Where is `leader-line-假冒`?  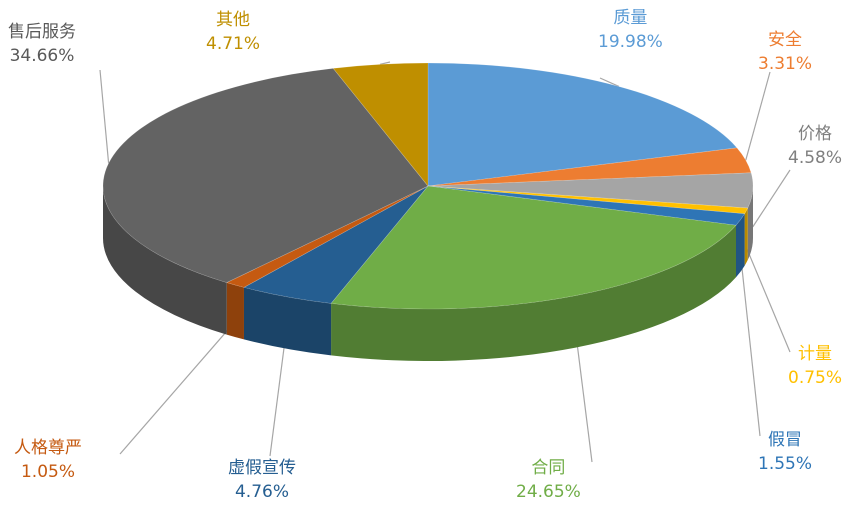
leader-line-假冒 is located at coordinates (750, 346).